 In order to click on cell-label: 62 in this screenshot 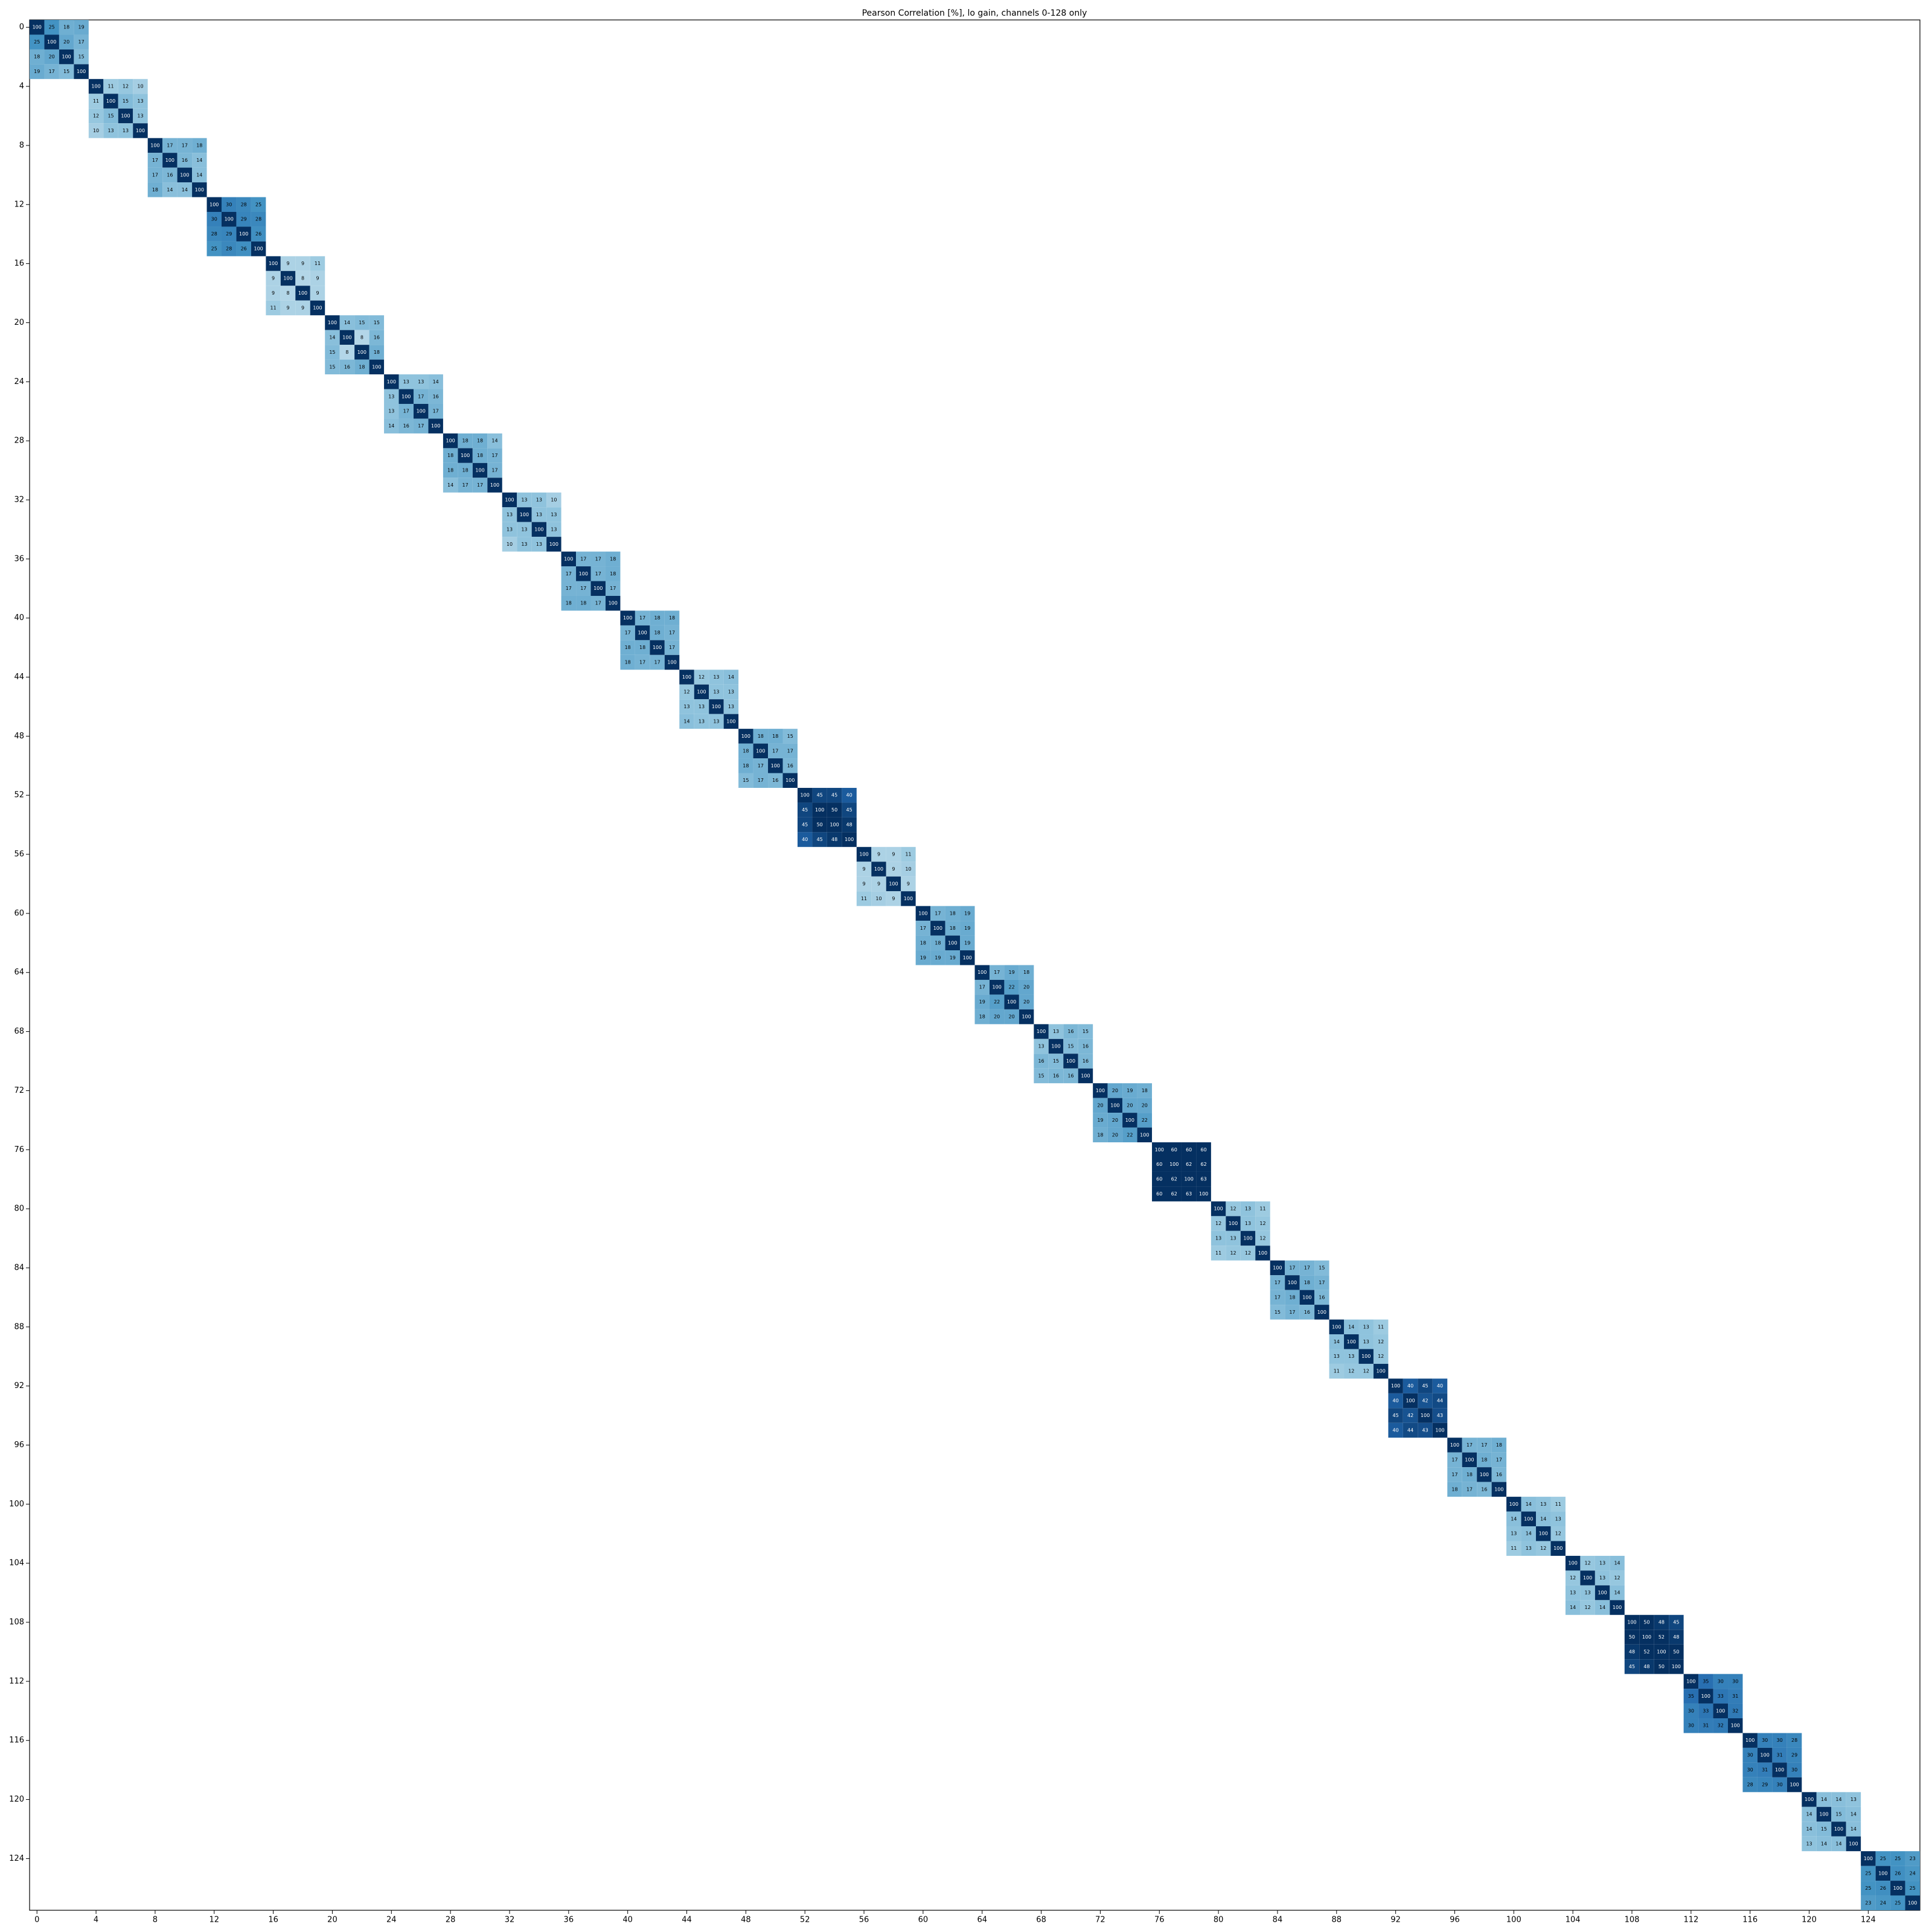, I will do `click(1204, 1164)`.